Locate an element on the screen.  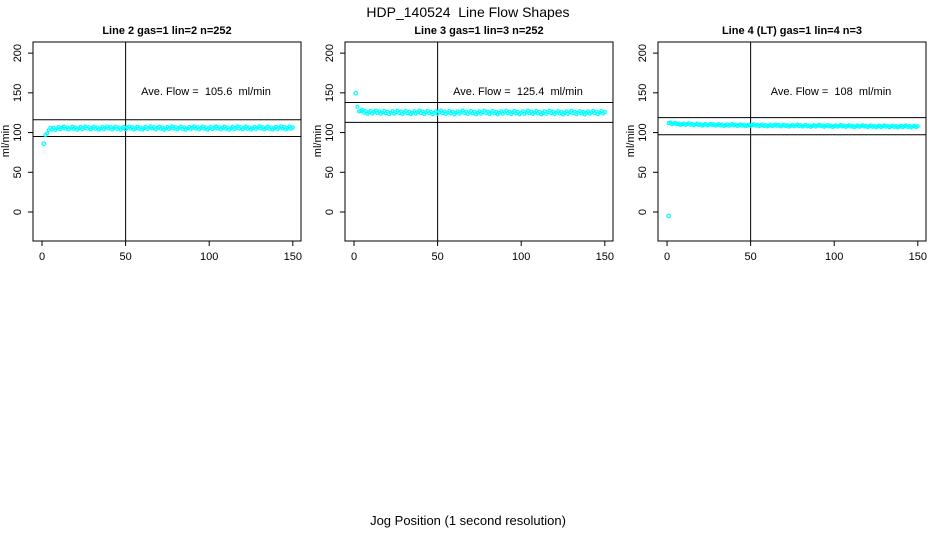
panel-title-line3: Line 3 gas=1 lin=3 n=252 is located at coordinates (479, 31).